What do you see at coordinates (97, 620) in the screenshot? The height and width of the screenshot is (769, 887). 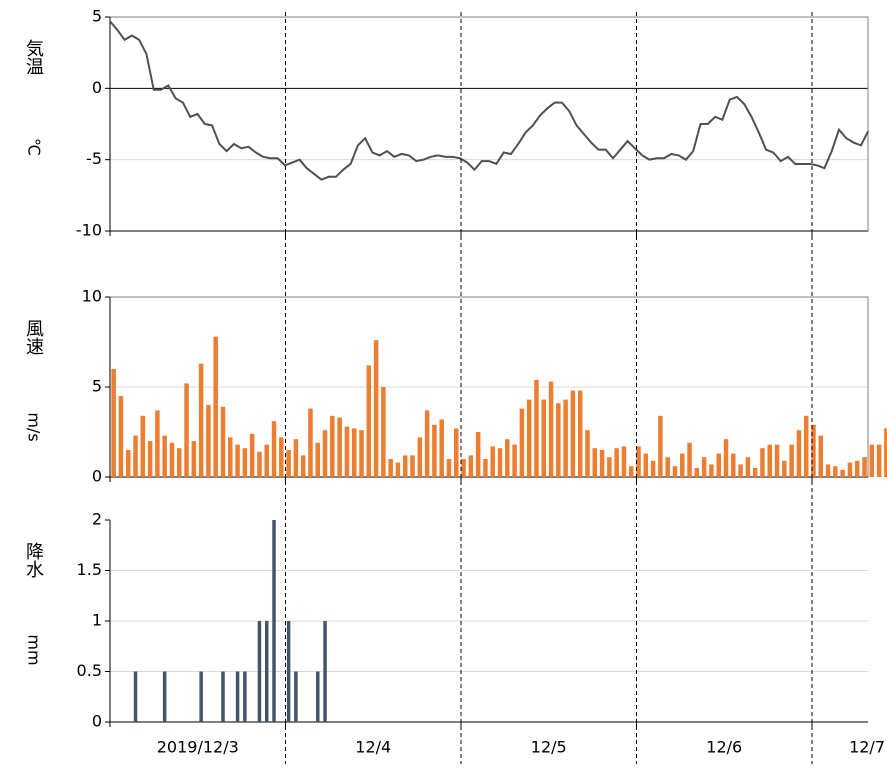 I see `y-tick-label: 1` at bounding box center [97, 620].